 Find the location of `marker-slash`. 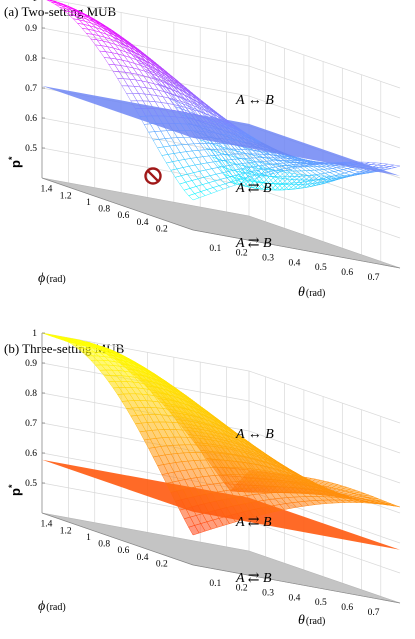

marker-slash is located at coordinates (153, 176).